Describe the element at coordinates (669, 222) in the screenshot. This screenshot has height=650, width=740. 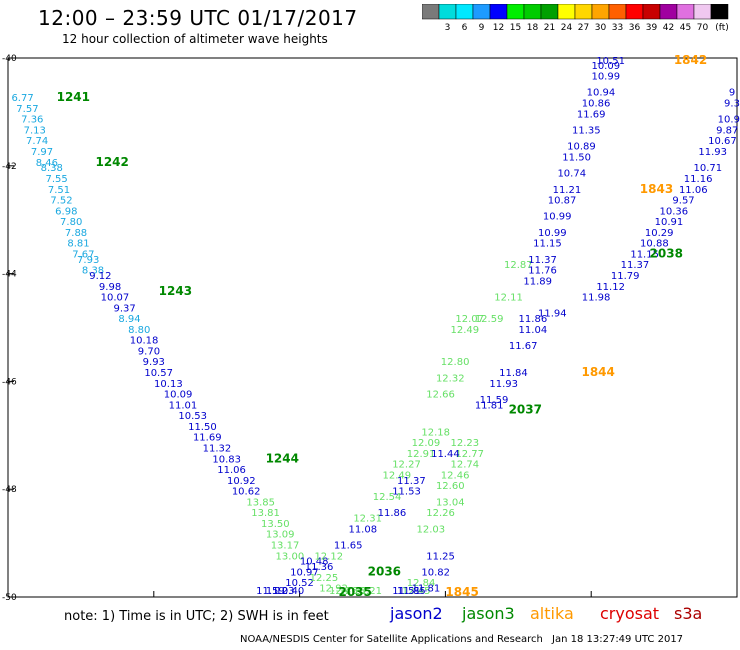
I see `wave-height-value: 10.91` at that location.